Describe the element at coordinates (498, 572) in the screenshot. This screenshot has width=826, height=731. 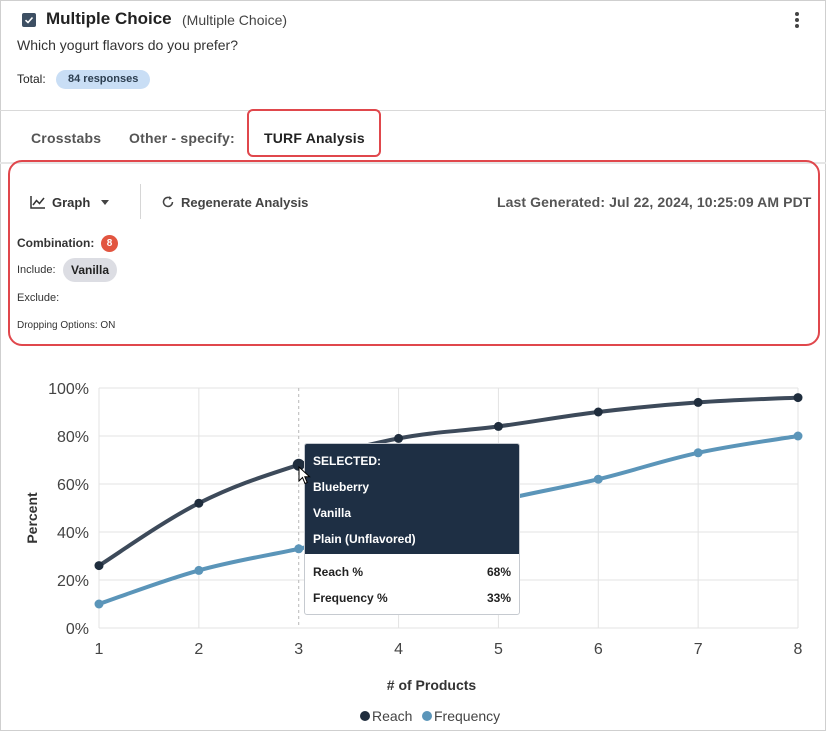
I see `tooltip-row-value: 68%` at that location.